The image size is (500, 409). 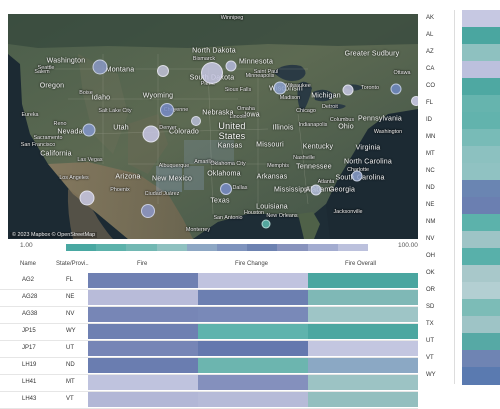 I want to click on table-row: AG38 NV, so click(x=209, y=314).